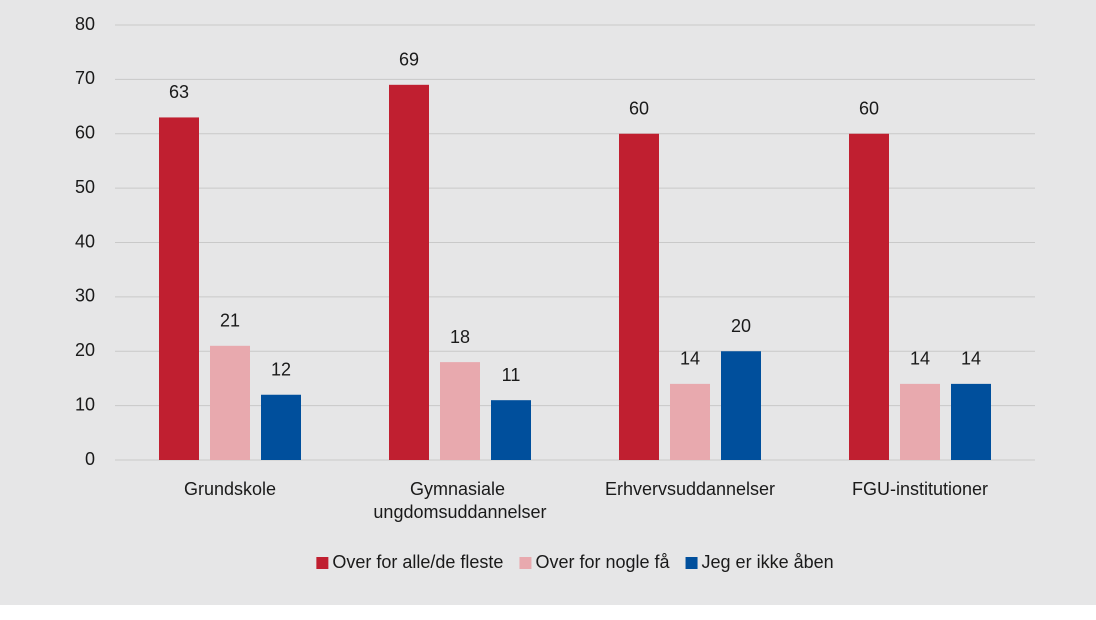 The height and width of the screenshot is (620, 1096). Describe the element at coordinates (460, 337) in the screenshot. I see `data-label: 18` at that location.